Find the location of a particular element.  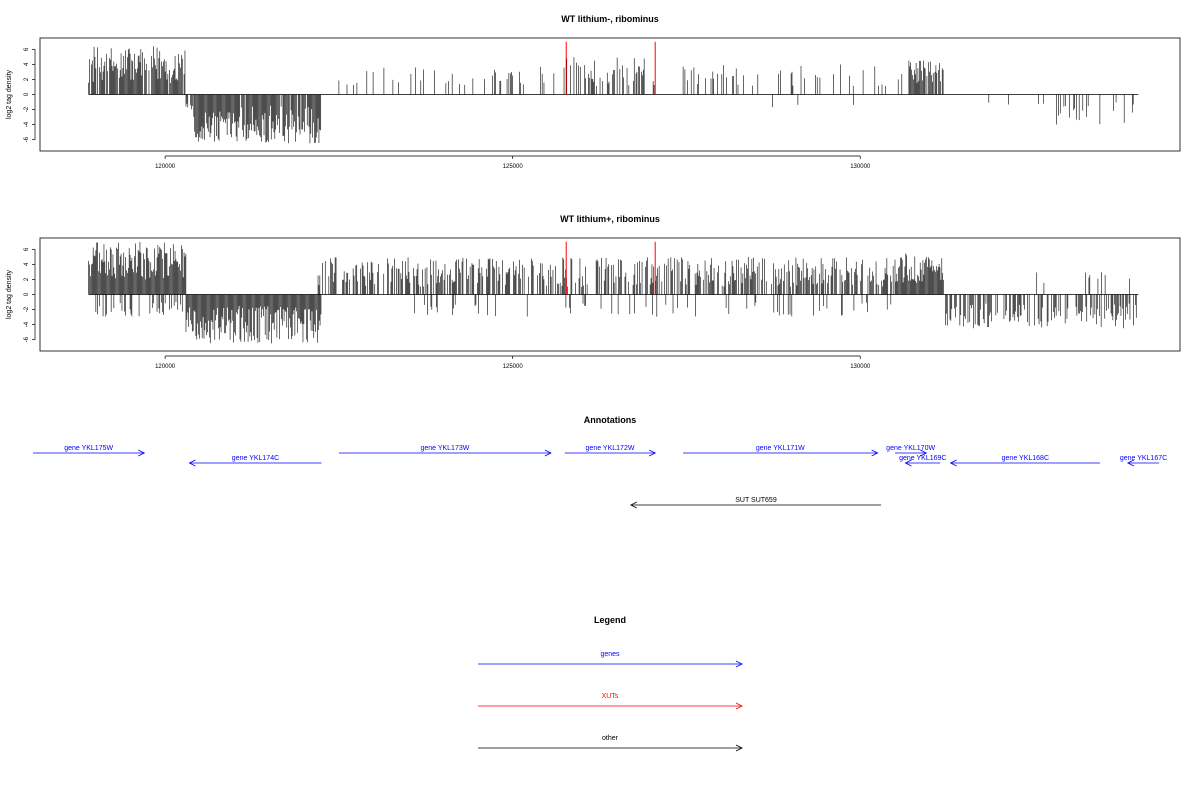

annotation-arrow: gene YKL173W is located at coordinates (445, 451).